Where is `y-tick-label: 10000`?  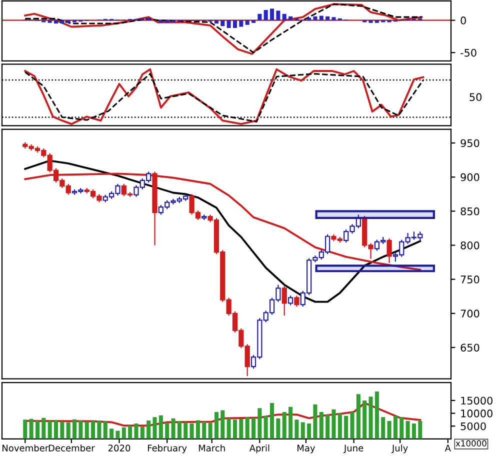
y-tick-label: 10000 is located at coordinates (476, 414).